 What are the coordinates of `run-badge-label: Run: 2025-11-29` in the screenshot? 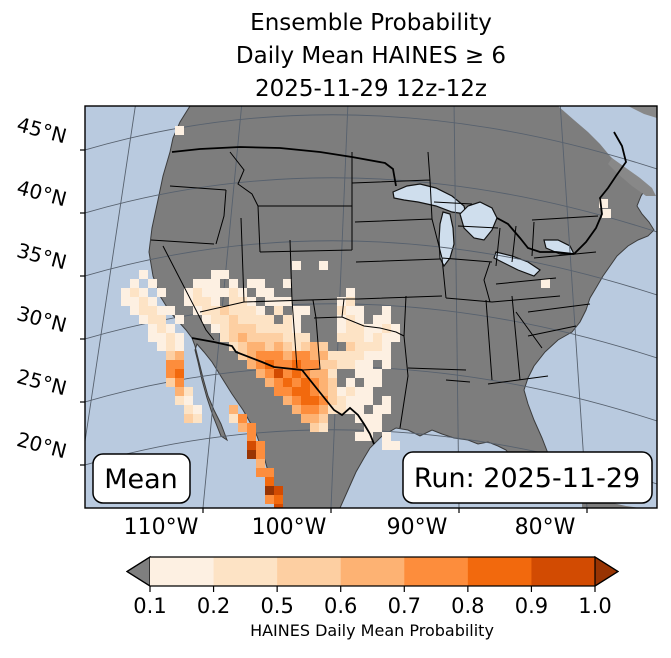 It's located at (527, 478).